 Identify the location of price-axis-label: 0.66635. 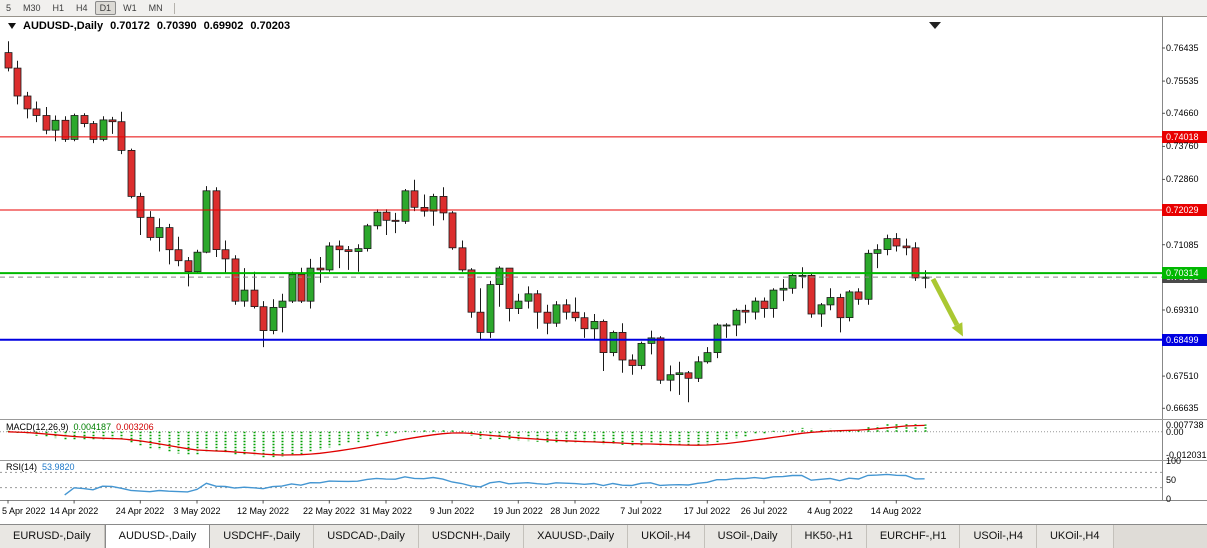
(1182, 408).